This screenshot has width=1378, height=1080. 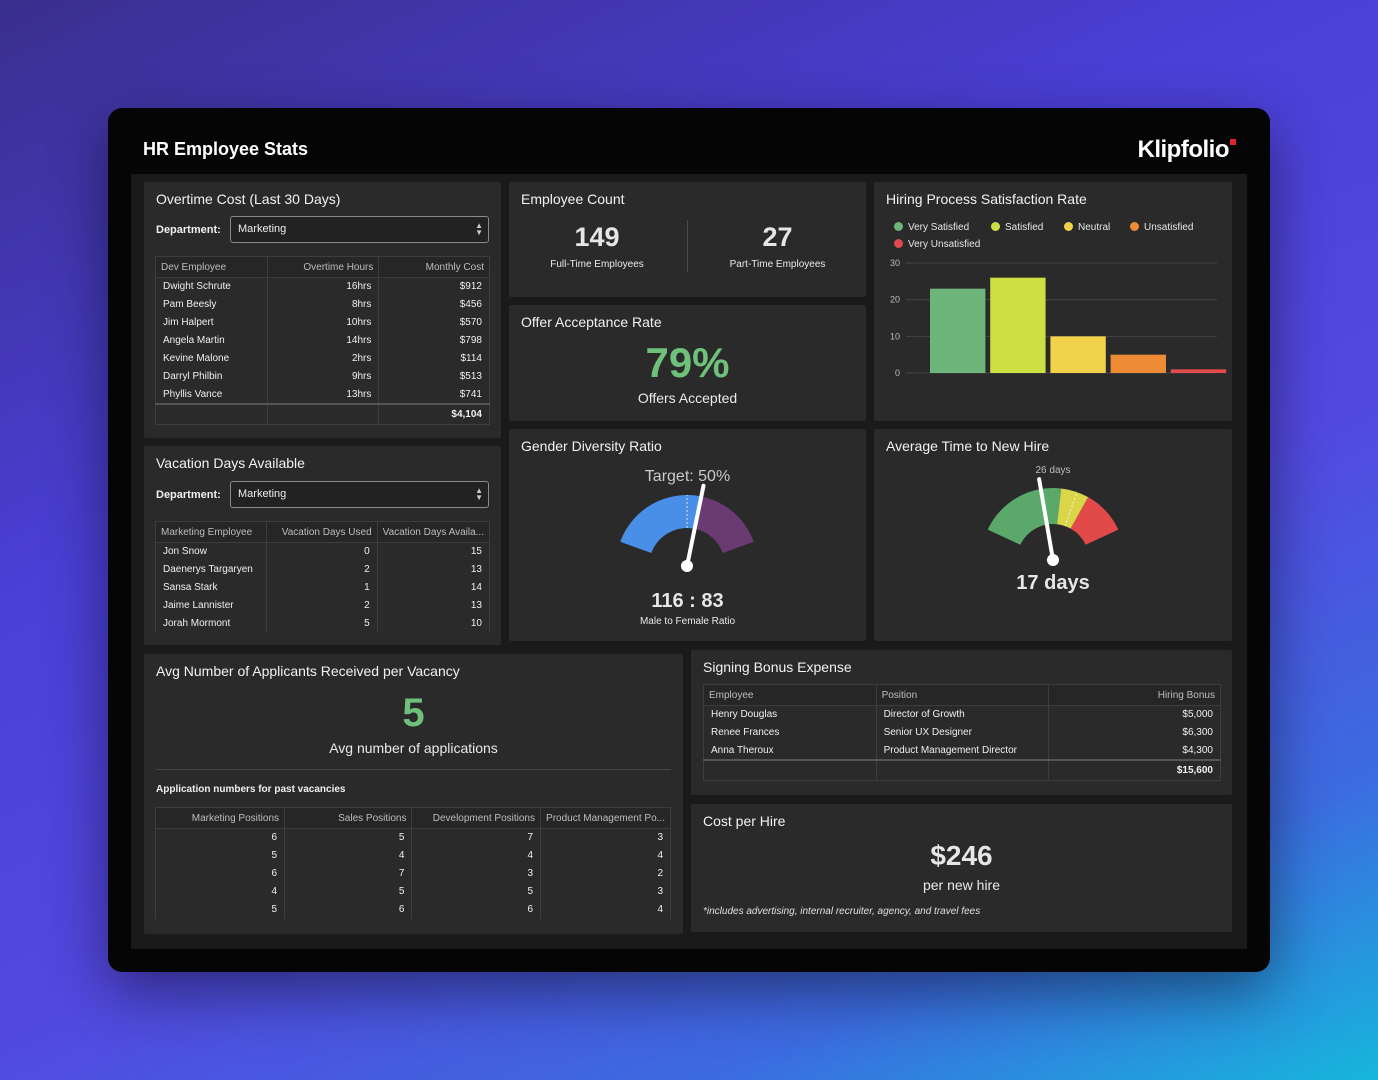 I want to click on cell: 10hrs, so click(x=323, y=322).